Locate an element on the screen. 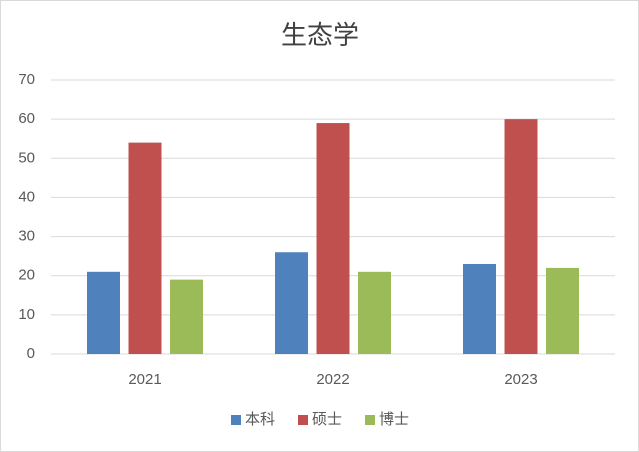 Image resolution: width=639 pixels, height=452 pixels. x-tick-label: 2022 is located at coordinates (332, 379).